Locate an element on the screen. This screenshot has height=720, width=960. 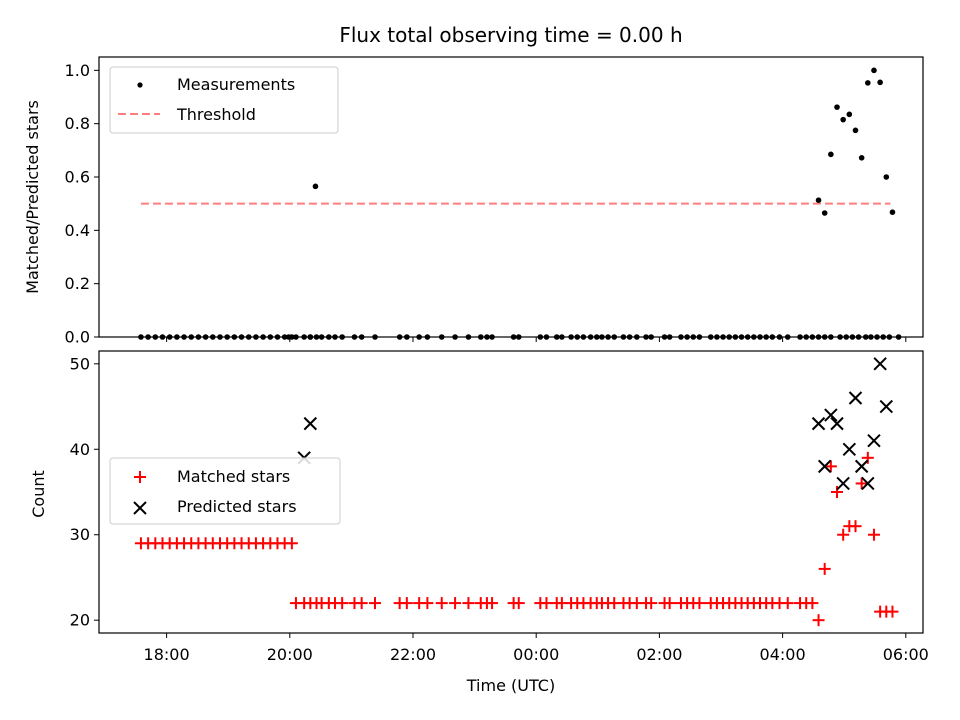
y-tick-label: 40 is located at coordinates (80, 449).